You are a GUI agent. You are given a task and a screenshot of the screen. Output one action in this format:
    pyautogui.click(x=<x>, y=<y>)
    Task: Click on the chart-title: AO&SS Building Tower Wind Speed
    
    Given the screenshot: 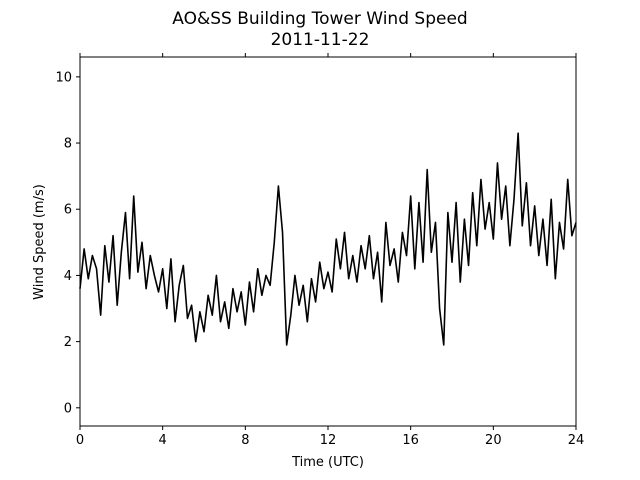 What is the action you would take?
    pyautogui.click(x=319, y=19)
    